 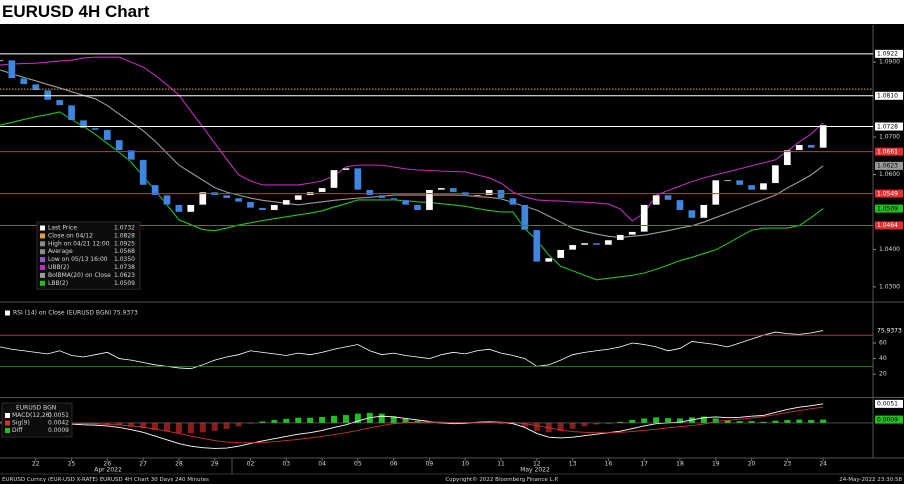 What do you see at coordinates (215, 464) in the screenshot?
I see `x-tick-label: 29` at bounding box center [215, 464].